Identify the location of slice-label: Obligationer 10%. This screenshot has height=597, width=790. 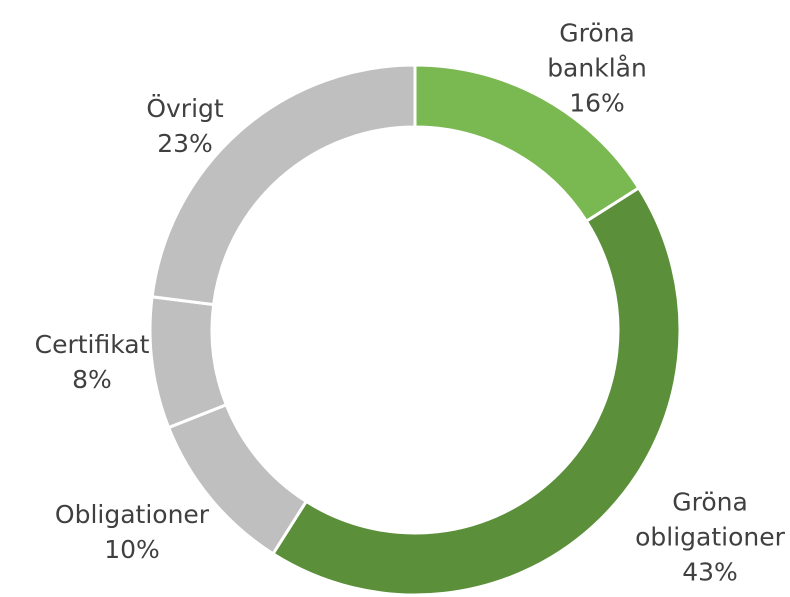
(132, 532).